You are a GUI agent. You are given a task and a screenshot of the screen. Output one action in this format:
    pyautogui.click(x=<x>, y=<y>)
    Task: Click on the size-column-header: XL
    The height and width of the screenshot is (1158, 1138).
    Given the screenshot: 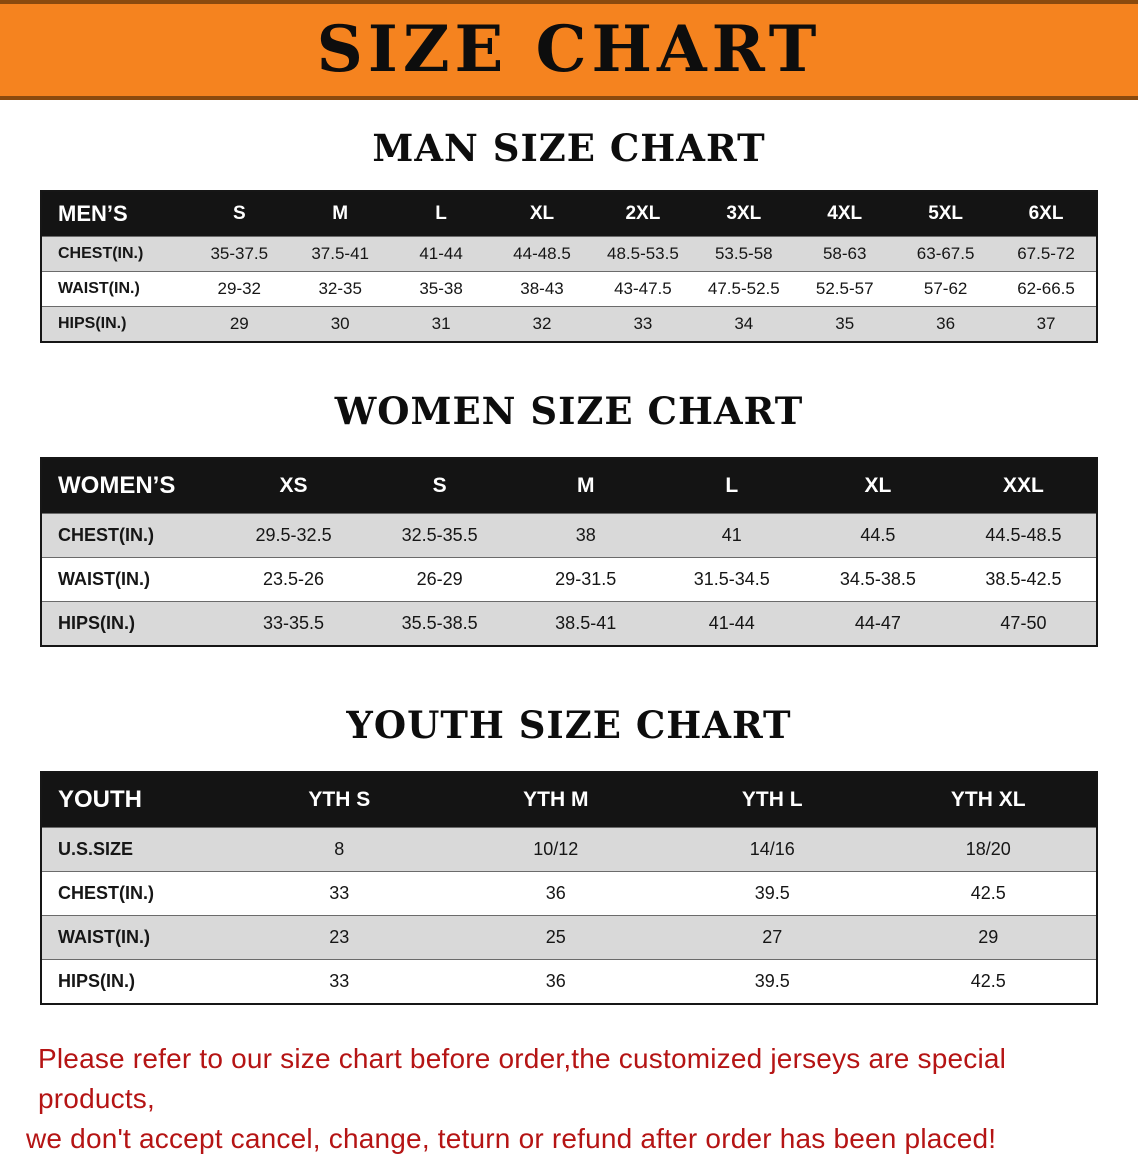 What is the action you would take?
    pyautogui.click(x=542, y=214)
    